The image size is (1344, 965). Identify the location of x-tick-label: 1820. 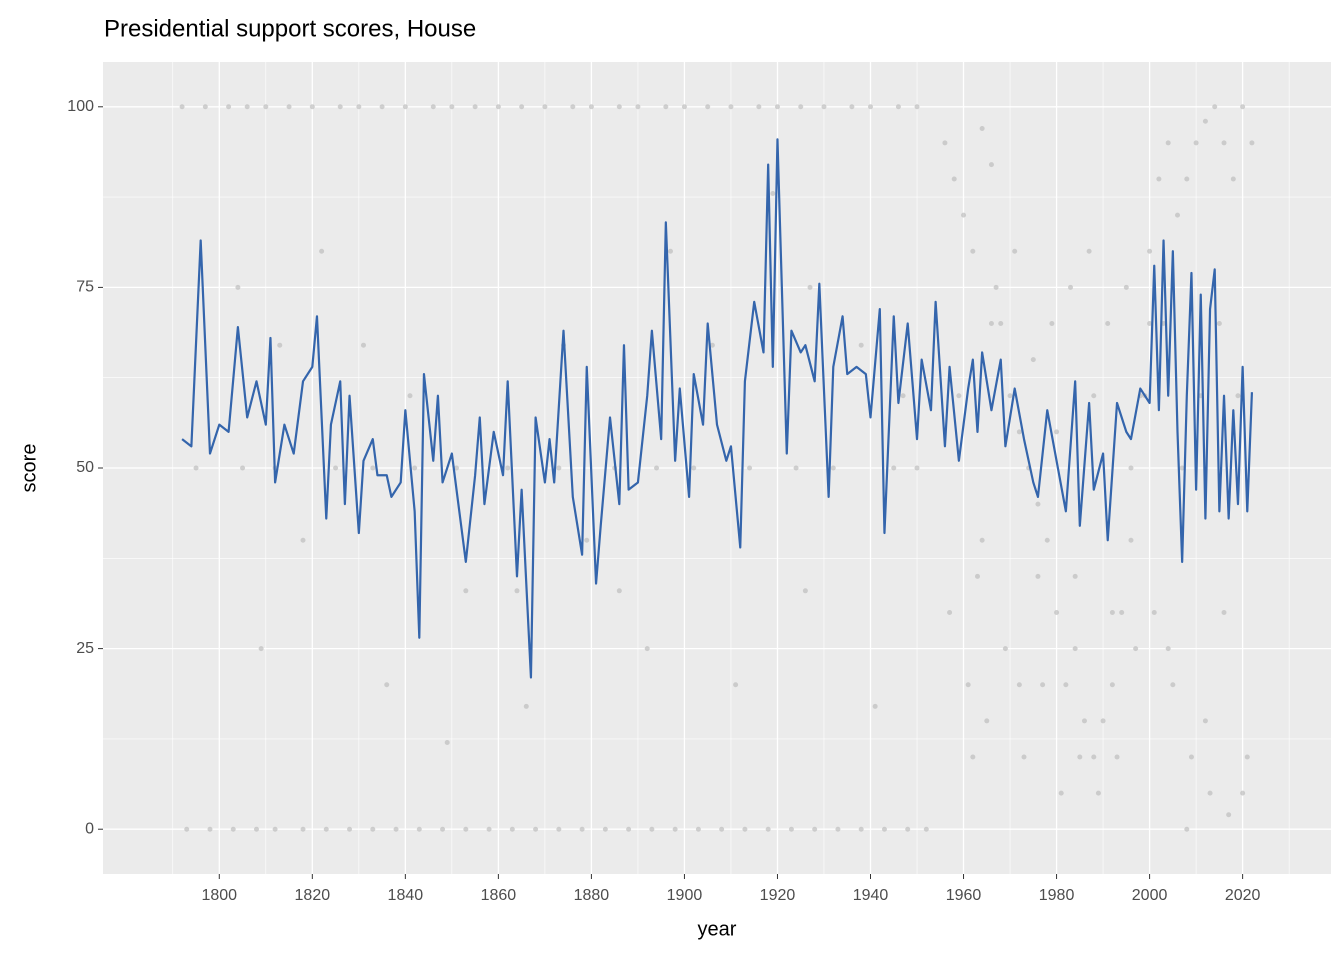
(313, 895).